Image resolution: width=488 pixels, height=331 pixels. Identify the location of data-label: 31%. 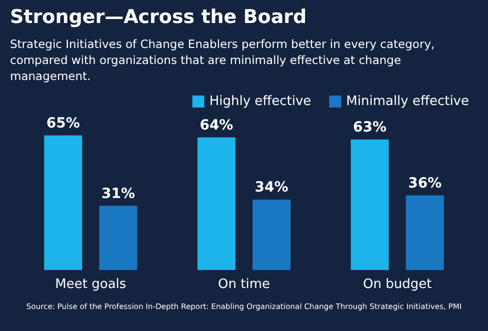
(118, 194).